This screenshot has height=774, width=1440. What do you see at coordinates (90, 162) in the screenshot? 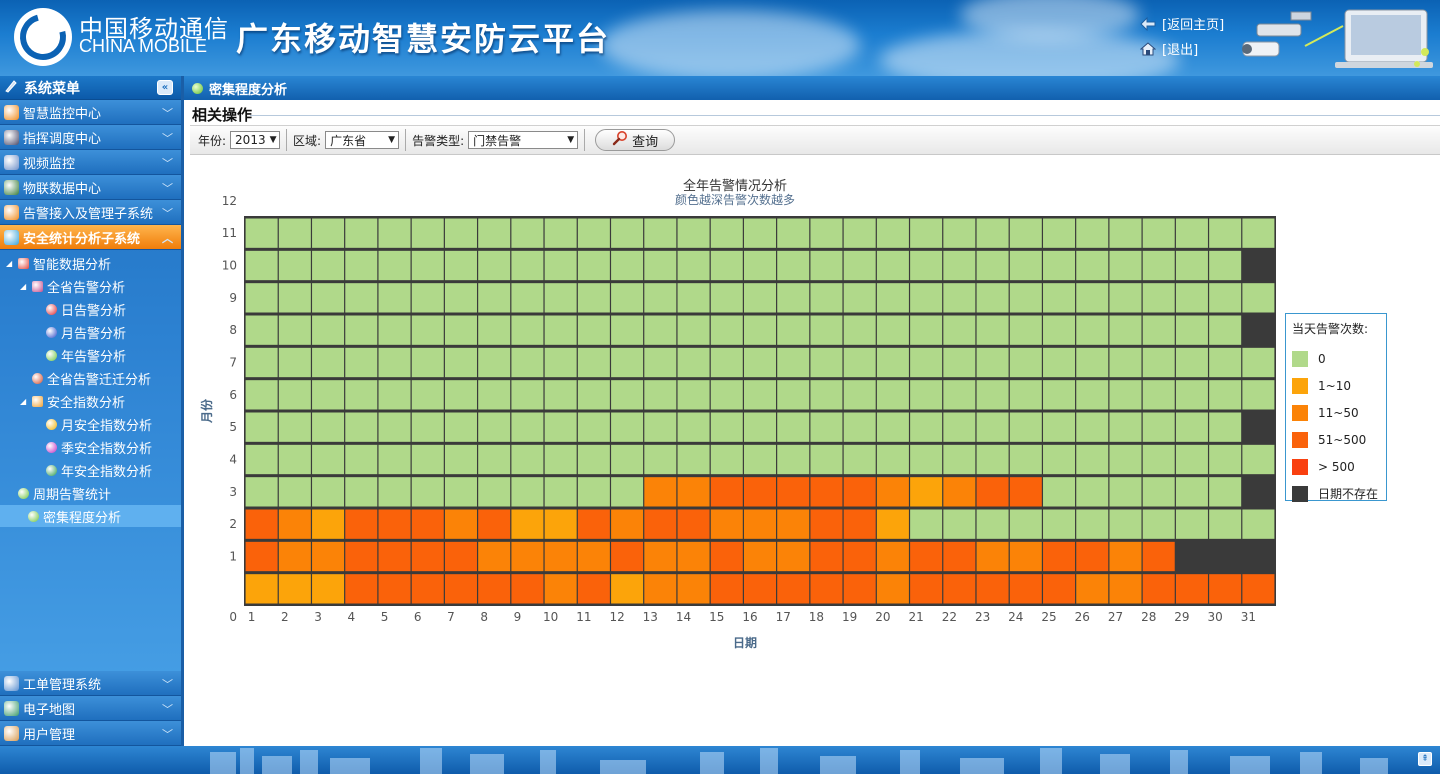
I see `sidebar-item-video-monitor: 视频监控 ﹀` at bounding box center [90, 162].